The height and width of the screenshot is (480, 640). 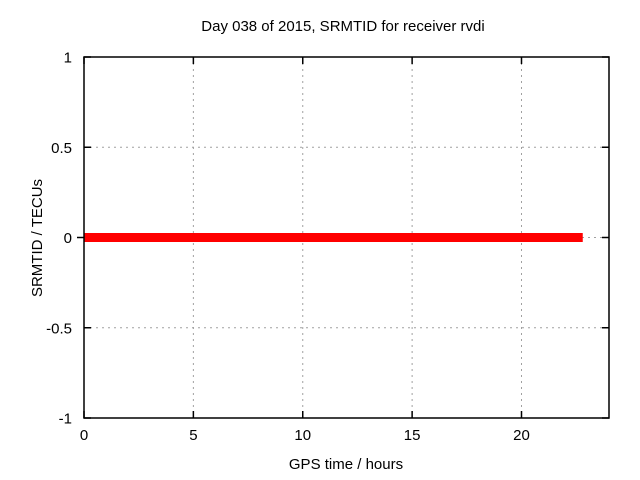 I want to click on x-axis-label: GPS time / hours, so click(x=346, y=464).